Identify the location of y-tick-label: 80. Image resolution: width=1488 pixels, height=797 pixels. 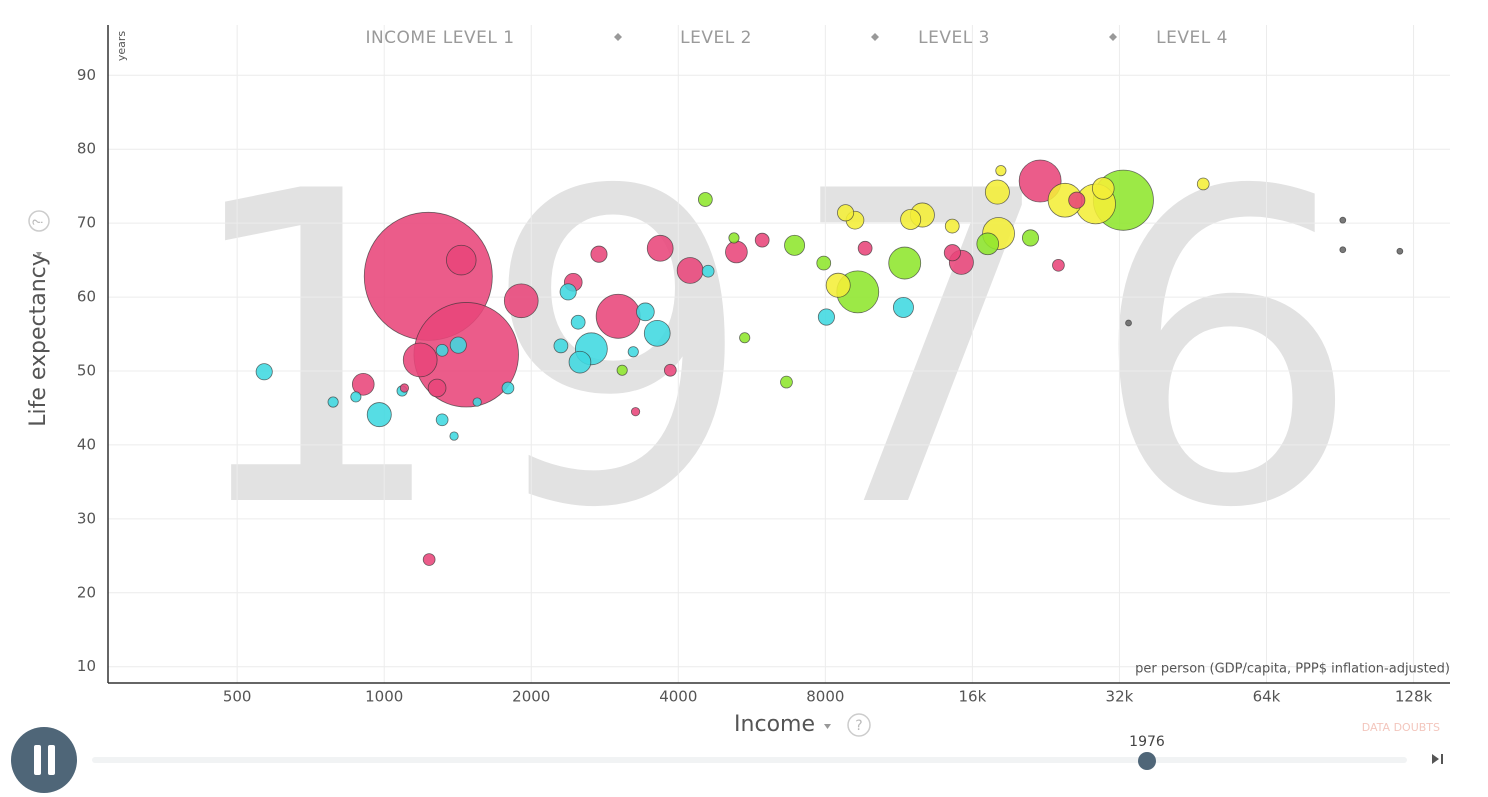
(86, 149).